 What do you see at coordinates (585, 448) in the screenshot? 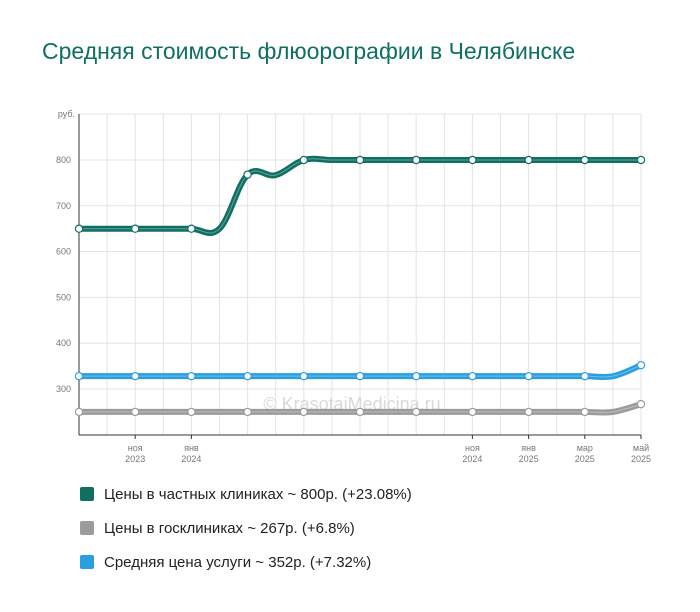
I see `x-tick-label-month: мар` at bounding box center [585, 448].